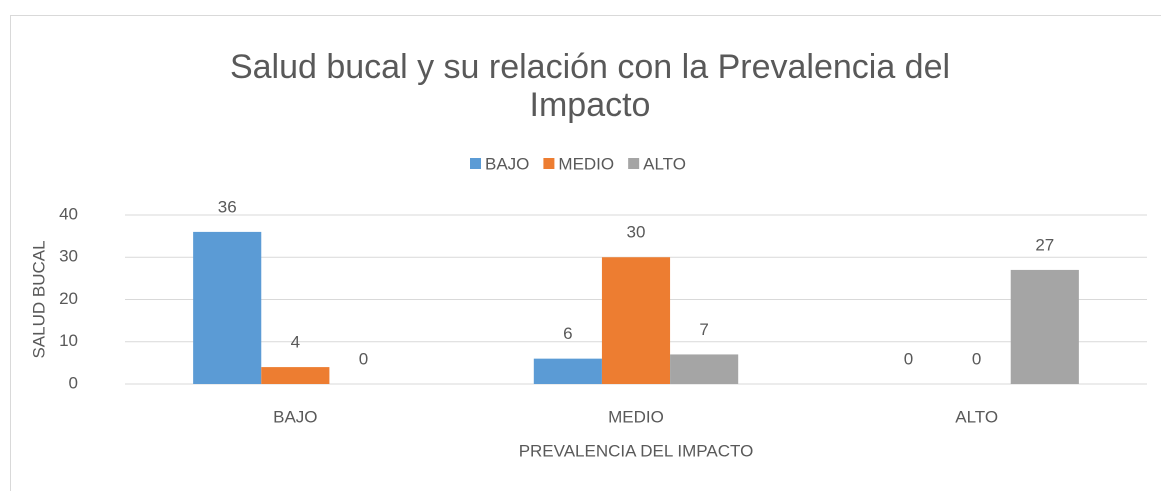  What do you see at coordinates (586, 163) in the screenshot?
I see `legend-label: MEDIO` at bounding box center [586, 163].